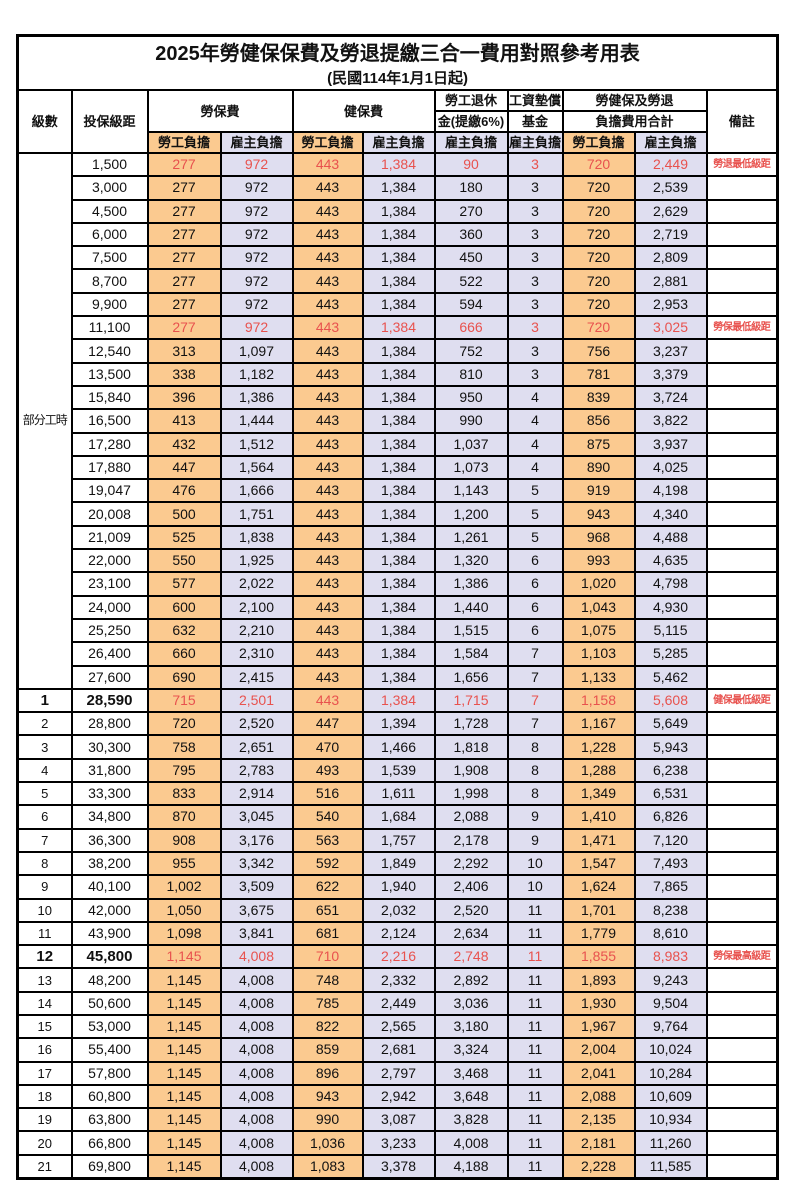 The image size is (791, 1180). Describe the element at coordinates (256, 491) in the screenshot. I see `value-cell: 1,666` at that location.